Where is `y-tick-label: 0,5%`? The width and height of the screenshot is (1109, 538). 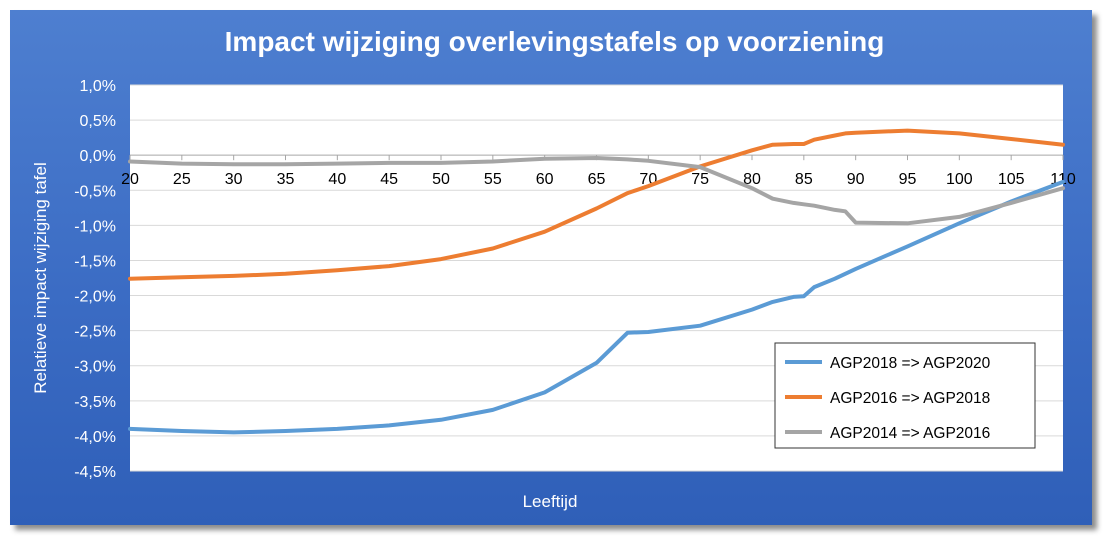
y-tick-label: 0,5% is located at coordinates (98, 121).